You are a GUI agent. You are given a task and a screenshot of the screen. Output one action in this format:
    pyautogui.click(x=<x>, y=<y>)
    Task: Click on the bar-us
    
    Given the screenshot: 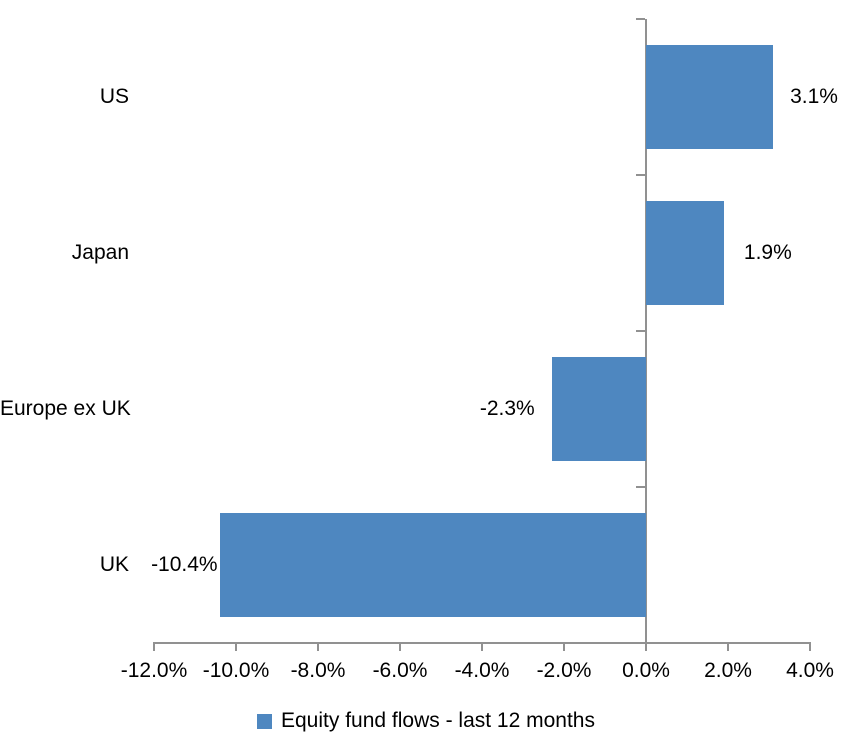 What is the action you would take?
    pyautogui.click(x=710, y=97)
    